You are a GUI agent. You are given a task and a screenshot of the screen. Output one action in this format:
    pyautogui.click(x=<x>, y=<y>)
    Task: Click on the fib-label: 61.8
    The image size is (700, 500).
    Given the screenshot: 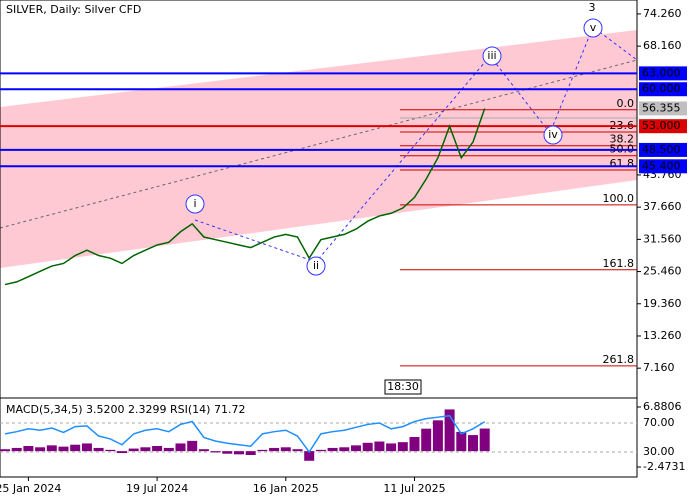 What is the action you would take?
    pyautogui.click(x=622, y=163)
    